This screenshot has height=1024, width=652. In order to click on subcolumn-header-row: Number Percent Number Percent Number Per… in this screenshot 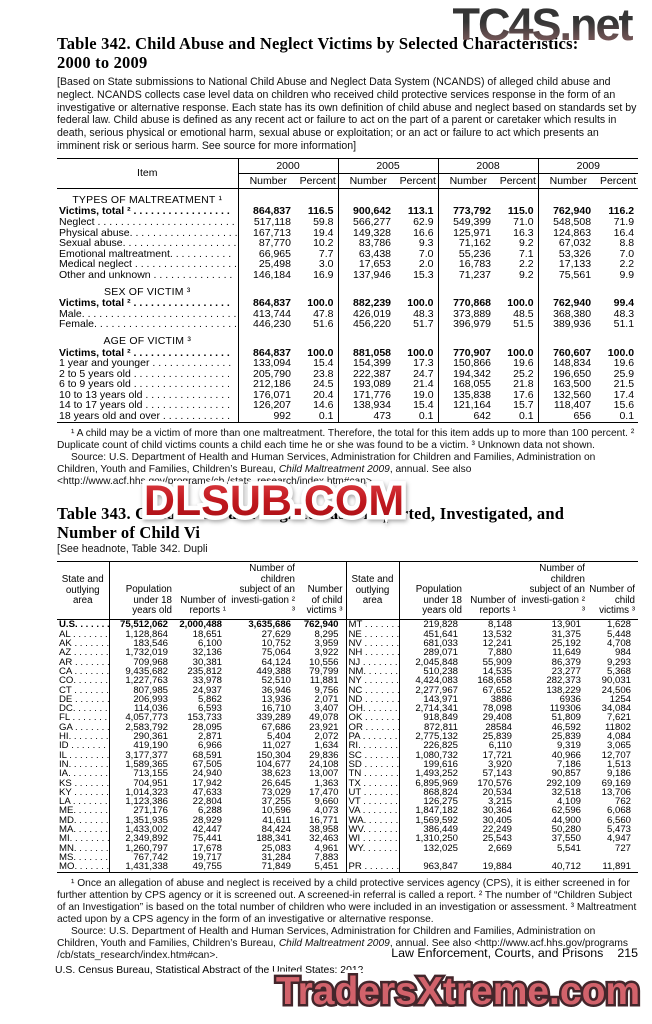, I will do `click(348, 181)`.